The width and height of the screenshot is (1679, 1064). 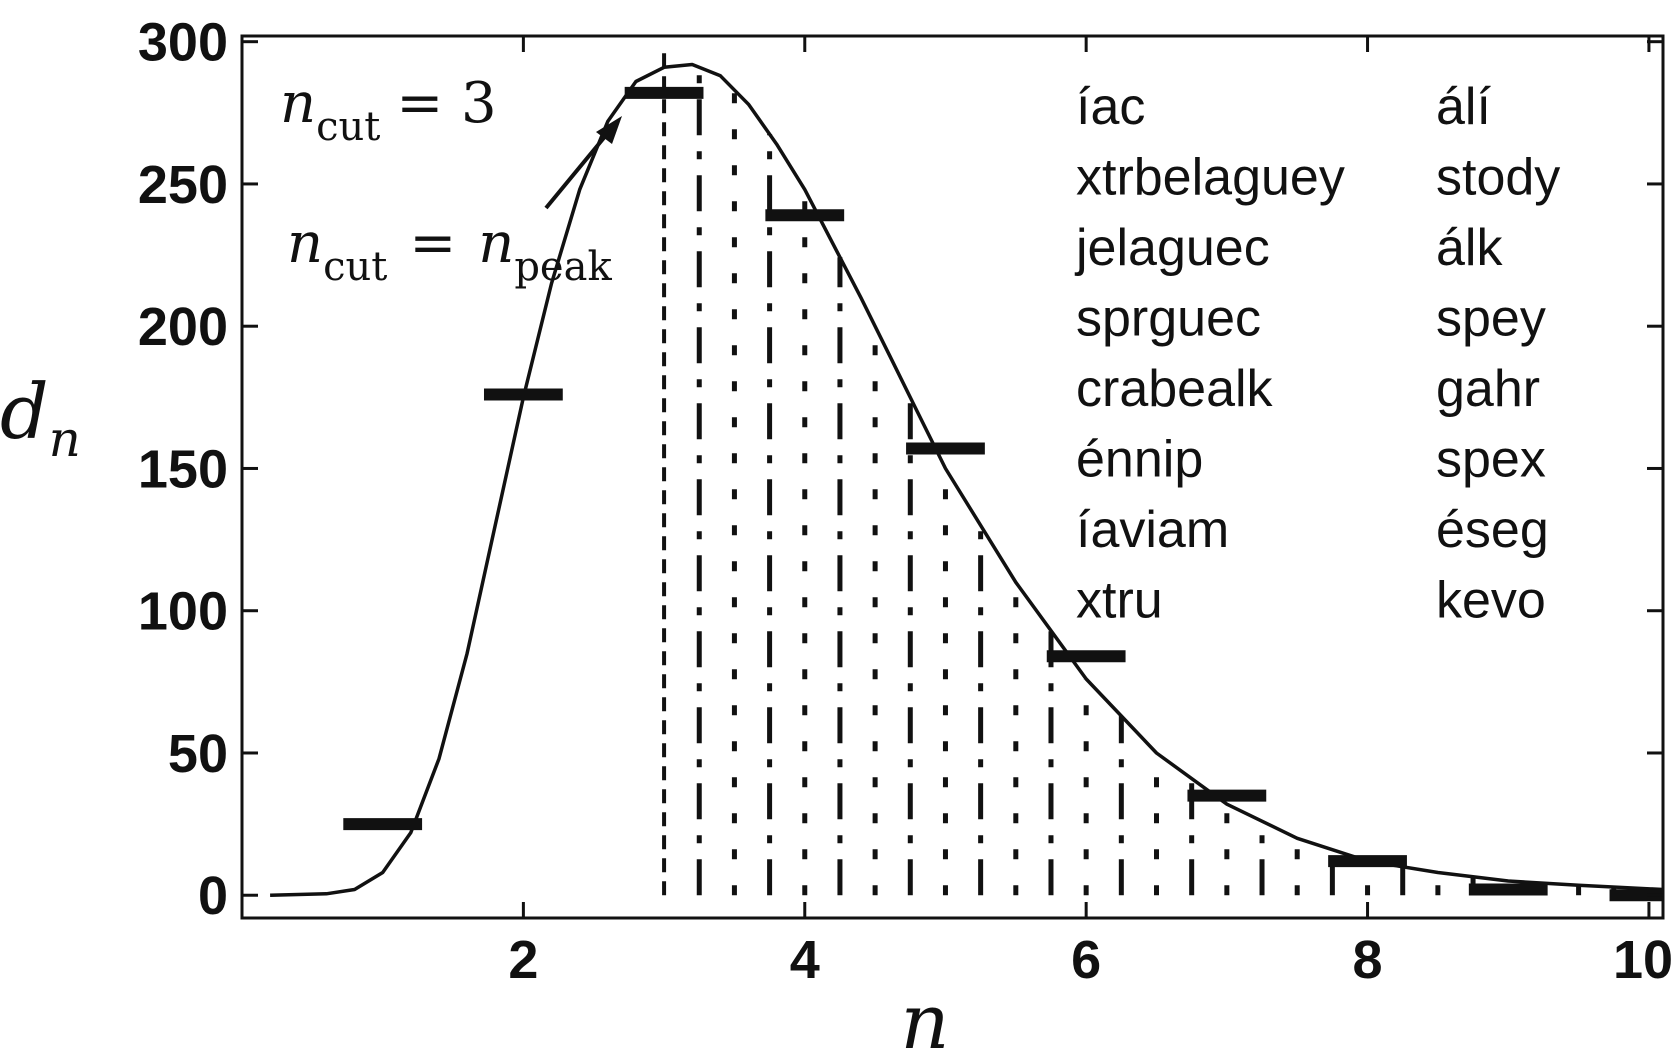 I want to click on legend-entry: éseg, so click(x=1492, y=530).